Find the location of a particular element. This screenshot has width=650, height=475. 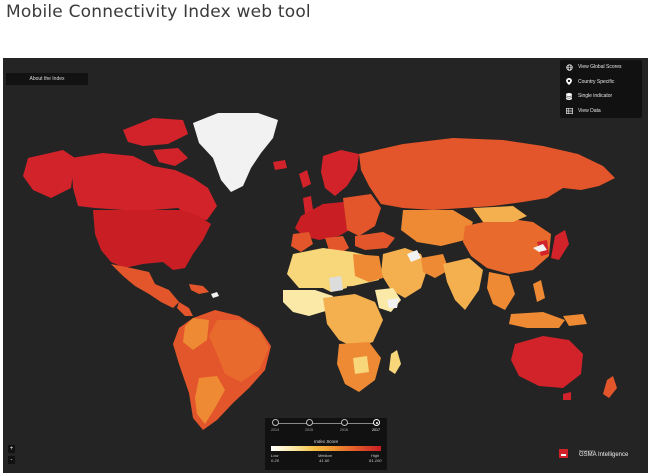

menu-item-view-data: View Data is located at coordinates (601, 111).